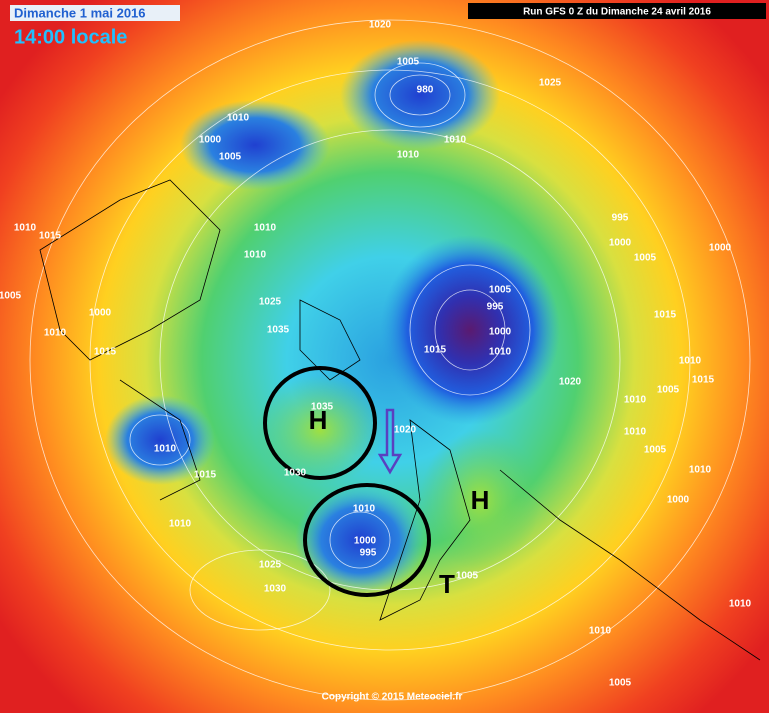 This screenshot has height=713, width=769. What do you see at coordinates (447, 584) in the screenshot?
I see `low-marker: T` at bounding box center [447, 584].